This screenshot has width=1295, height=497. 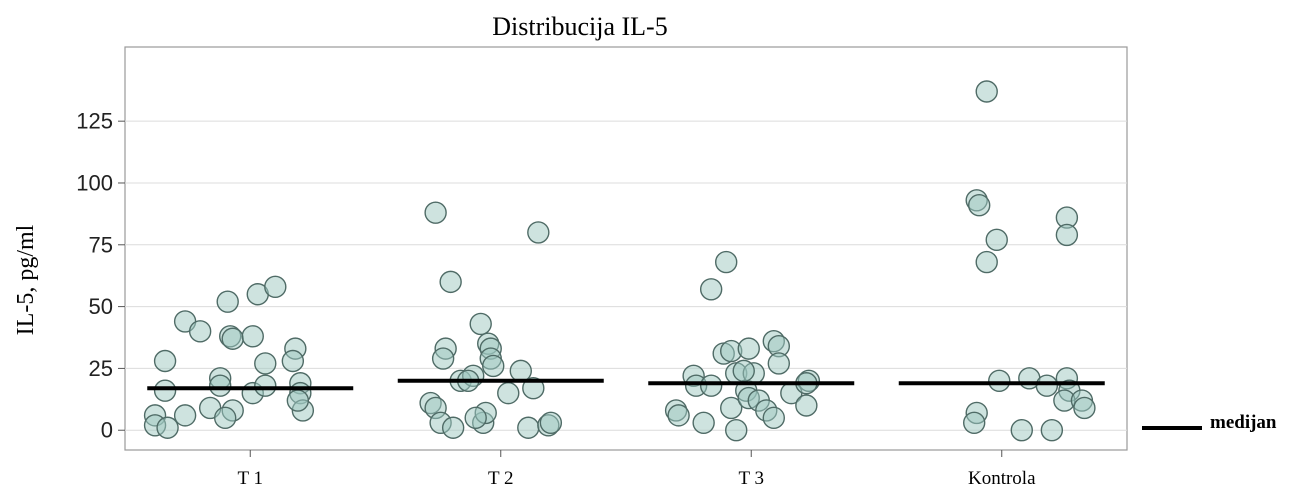 I want to click on x-tick-label: Kontrola, so click(x=1002, y=478).